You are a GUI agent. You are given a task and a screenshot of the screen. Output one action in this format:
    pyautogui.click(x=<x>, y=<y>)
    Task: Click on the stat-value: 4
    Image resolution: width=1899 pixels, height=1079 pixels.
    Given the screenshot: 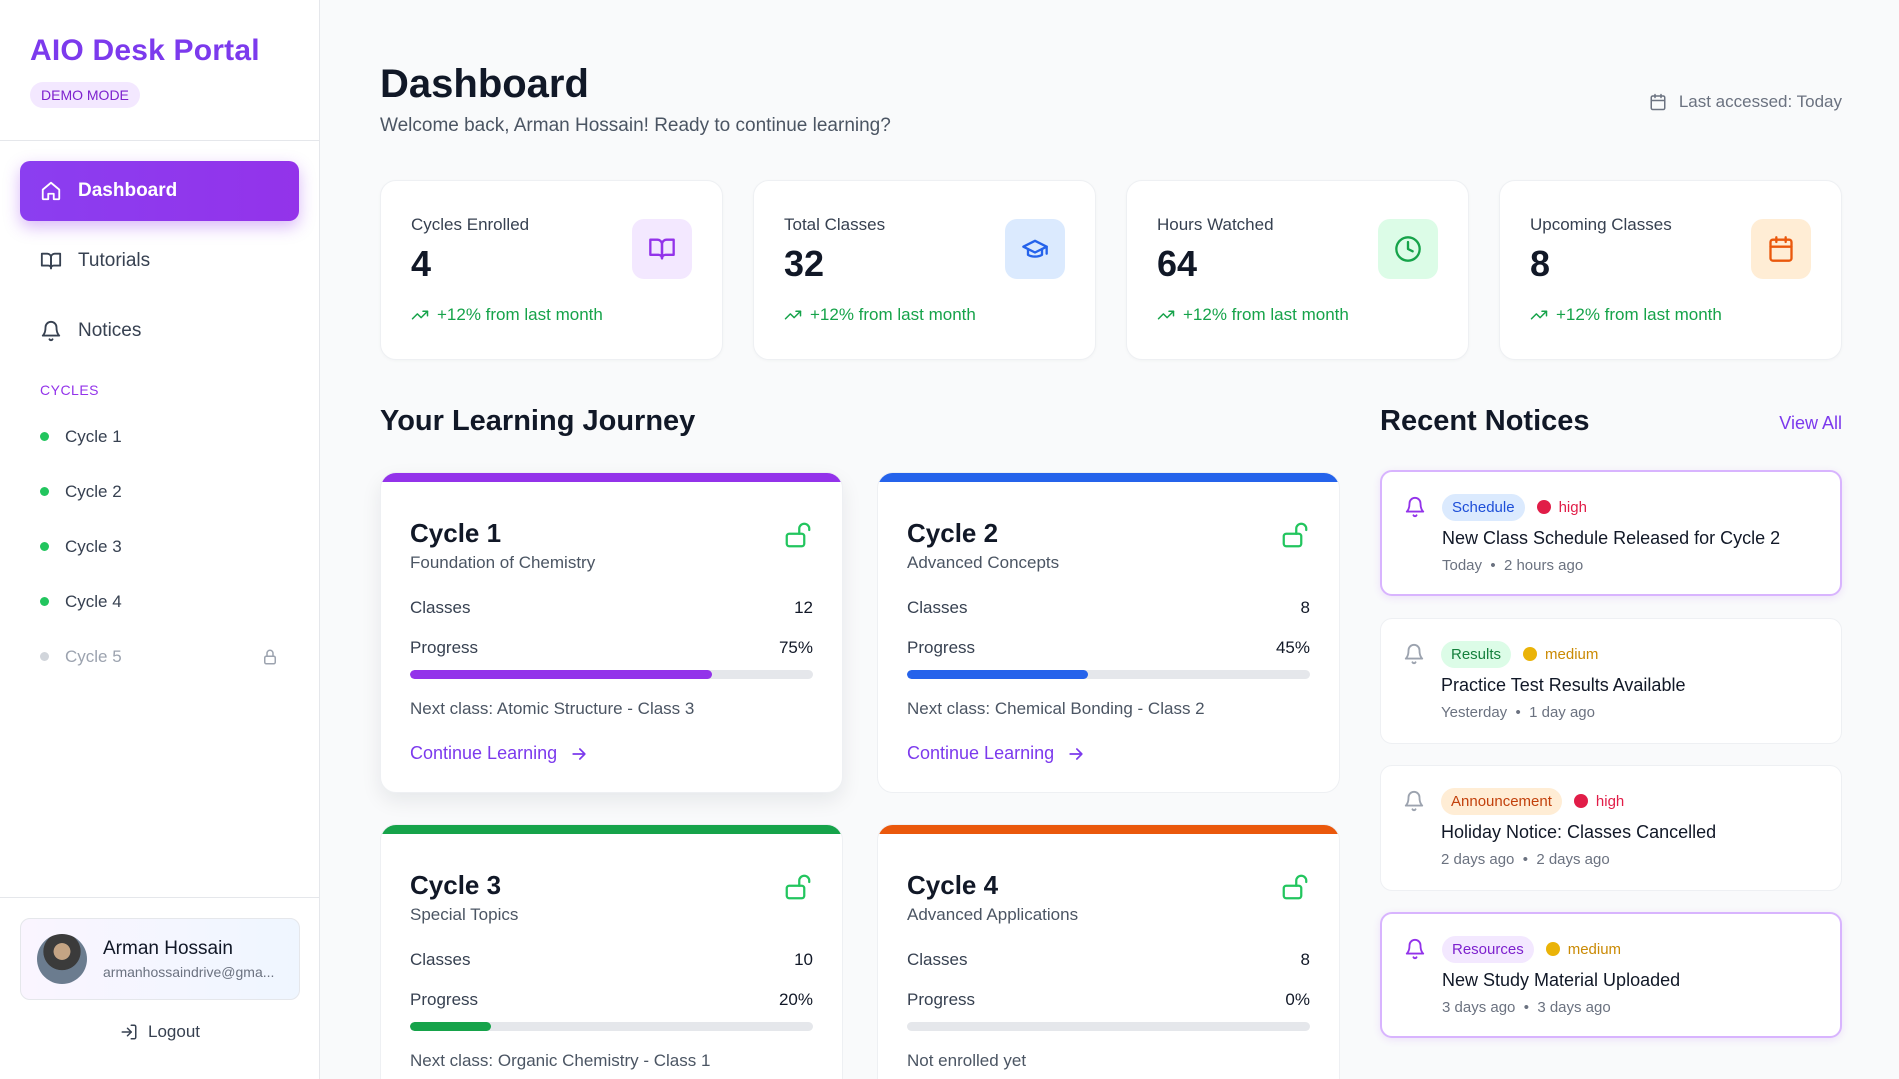 What is the action you would take?
    pyautogui.click(x=421, y=263)
    